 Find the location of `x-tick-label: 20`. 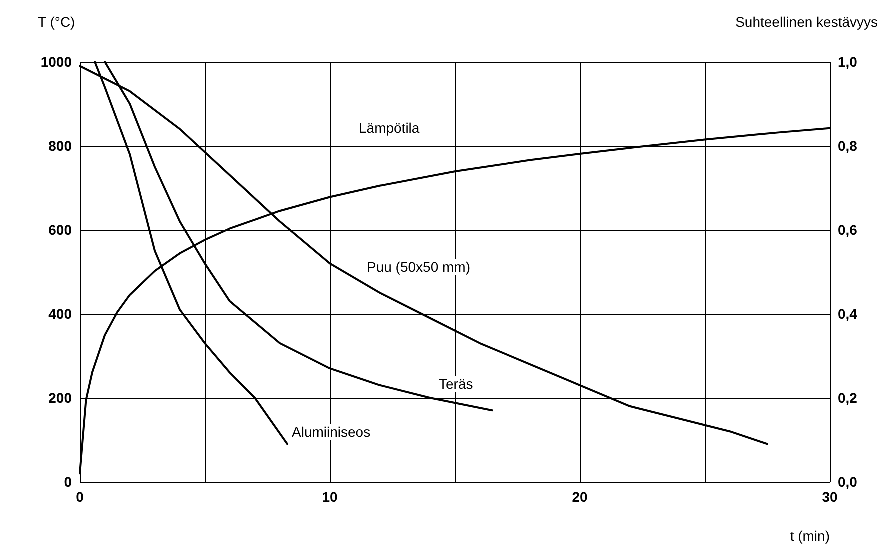

x-tick-label: 20 is located at coordinates (580, 497).